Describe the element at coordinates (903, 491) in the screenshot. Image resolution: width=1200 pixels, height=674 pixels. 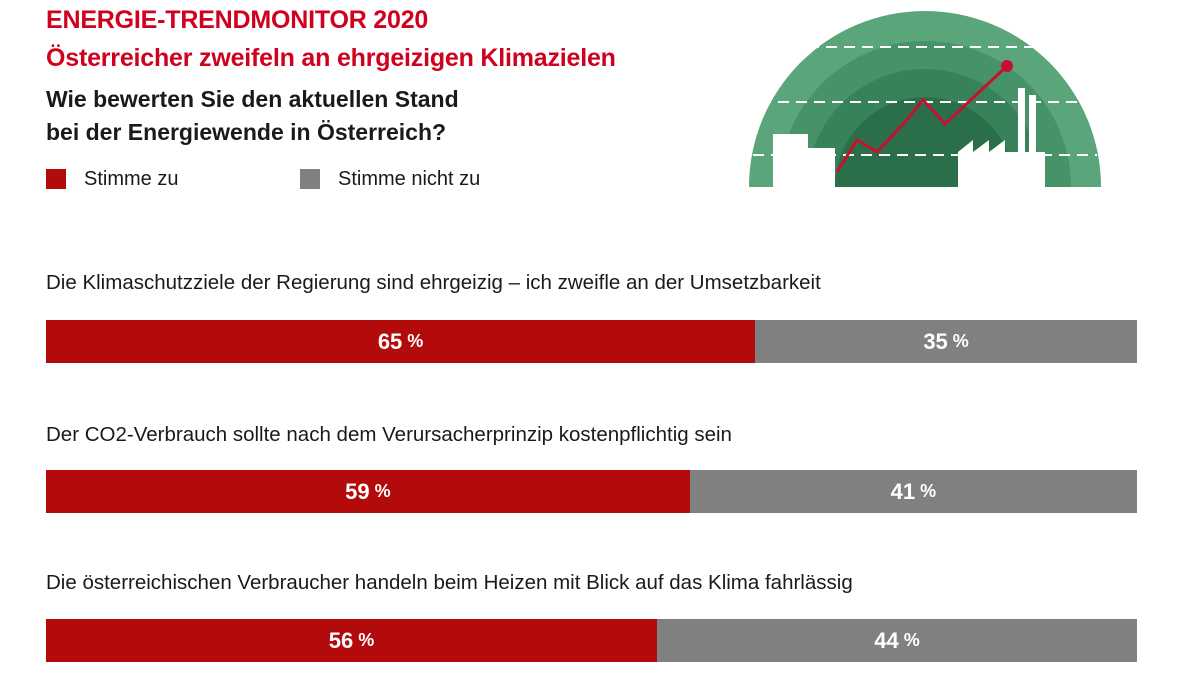
I see `data-label-value: 41` at that location.